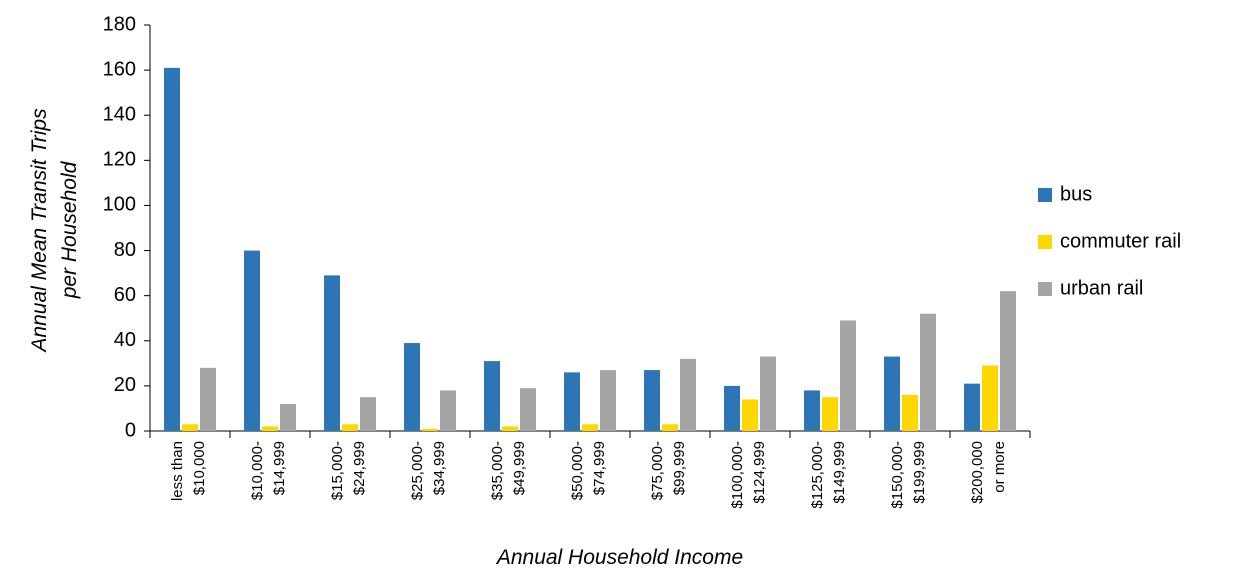 The width and height of the screenshot is (1246, 569). I want to click on x-tick-label: $100,000-, so click(737, 475).